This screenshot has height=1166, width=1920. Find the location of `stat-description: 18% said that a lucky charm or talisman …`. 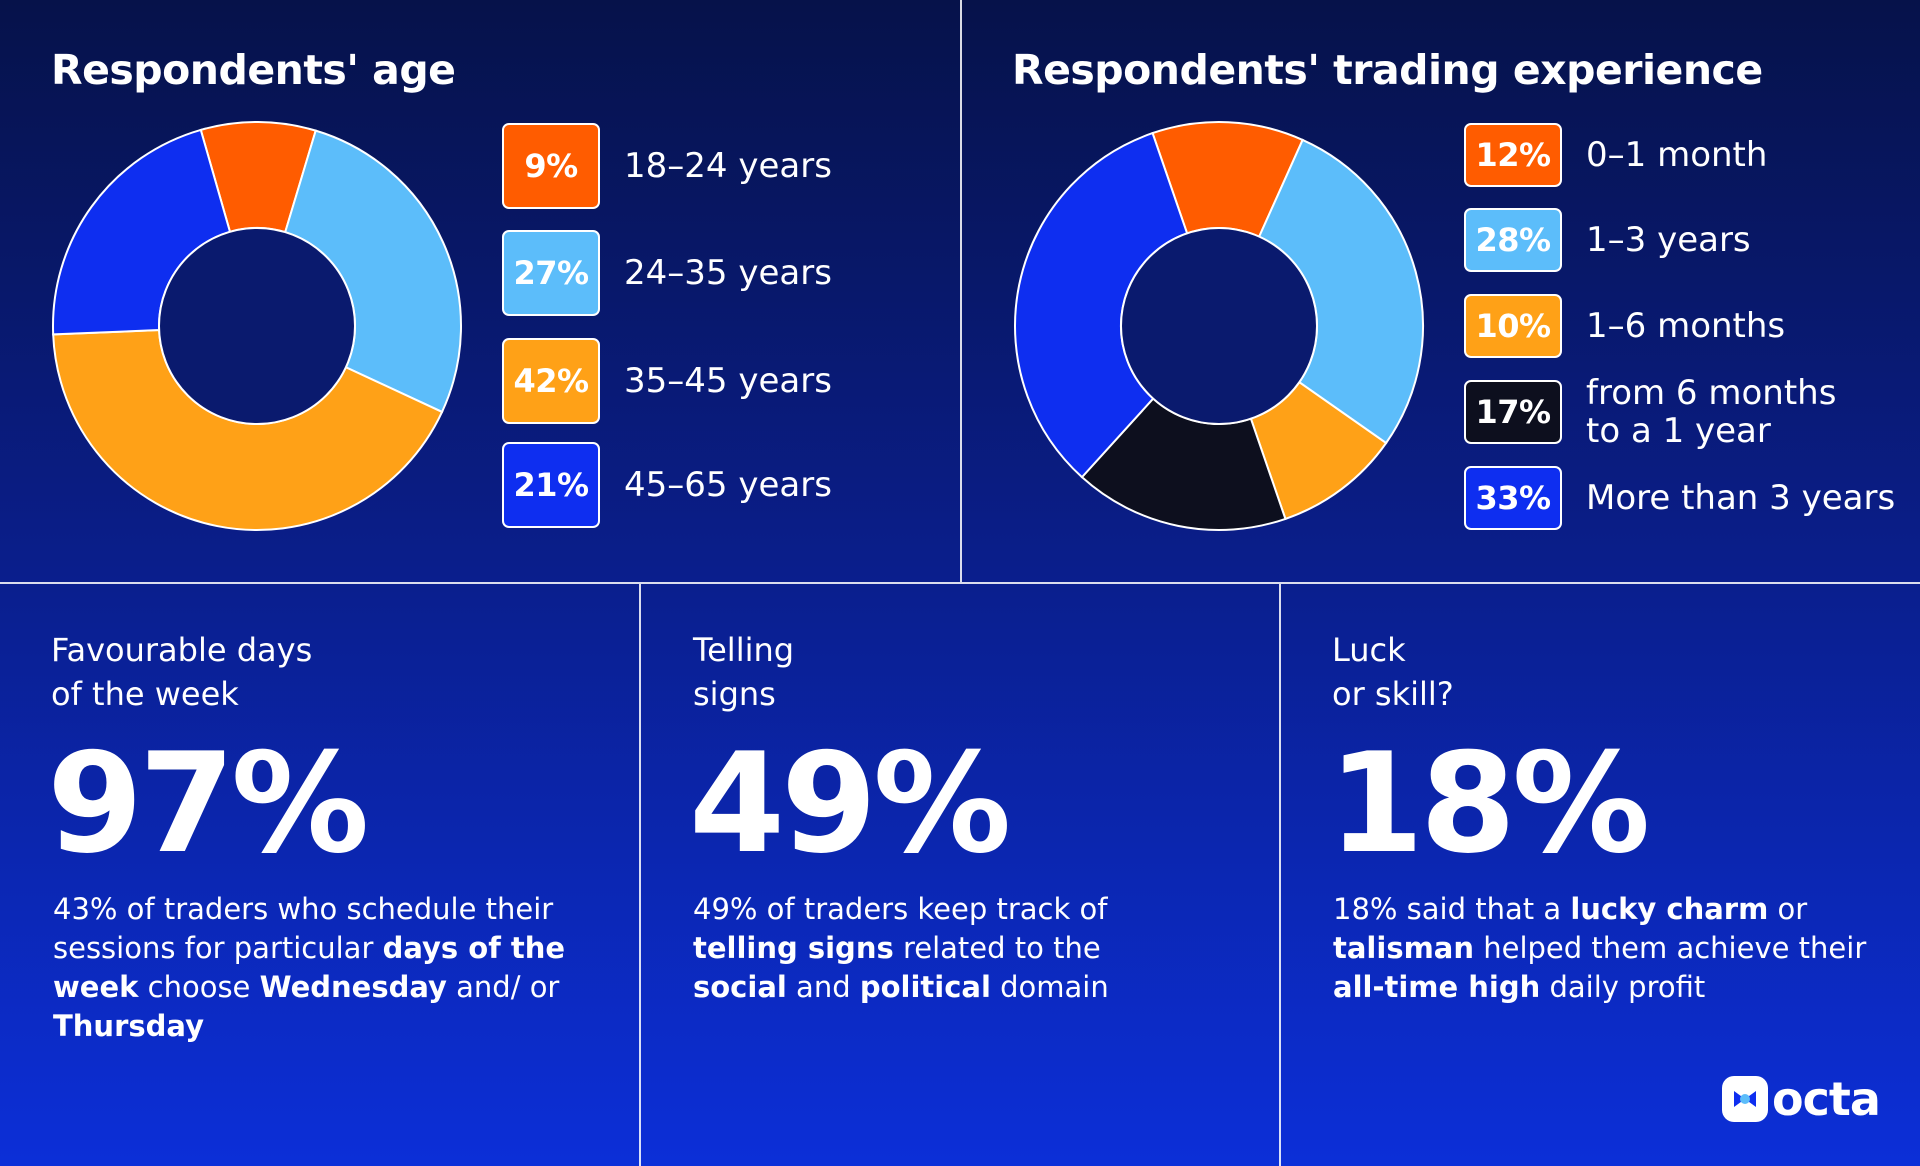

stat-description: 18% said that a lucky charm or talisman … is located at coordinates (1600, 948).